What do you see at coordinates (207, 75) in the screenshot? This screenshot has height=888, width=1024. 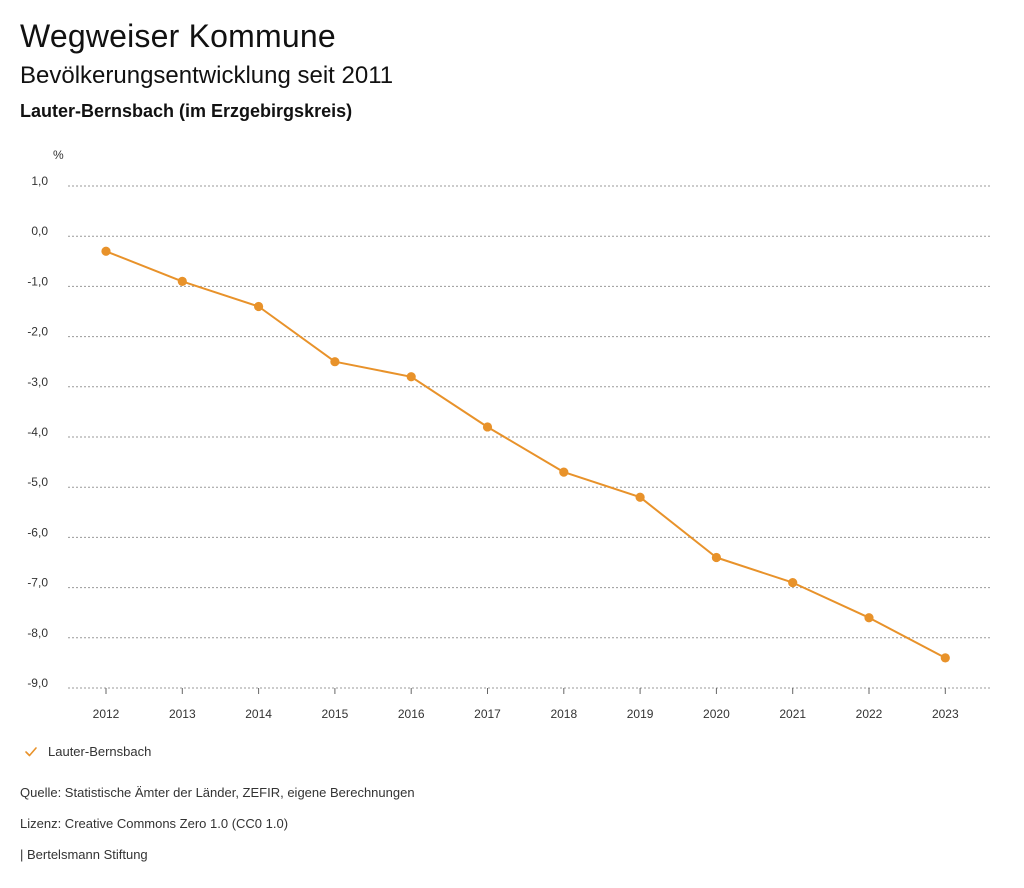 I see `chart-subtitle: Bevölkerungsentwicklung seit 2011` at bounding box center [207, 75].